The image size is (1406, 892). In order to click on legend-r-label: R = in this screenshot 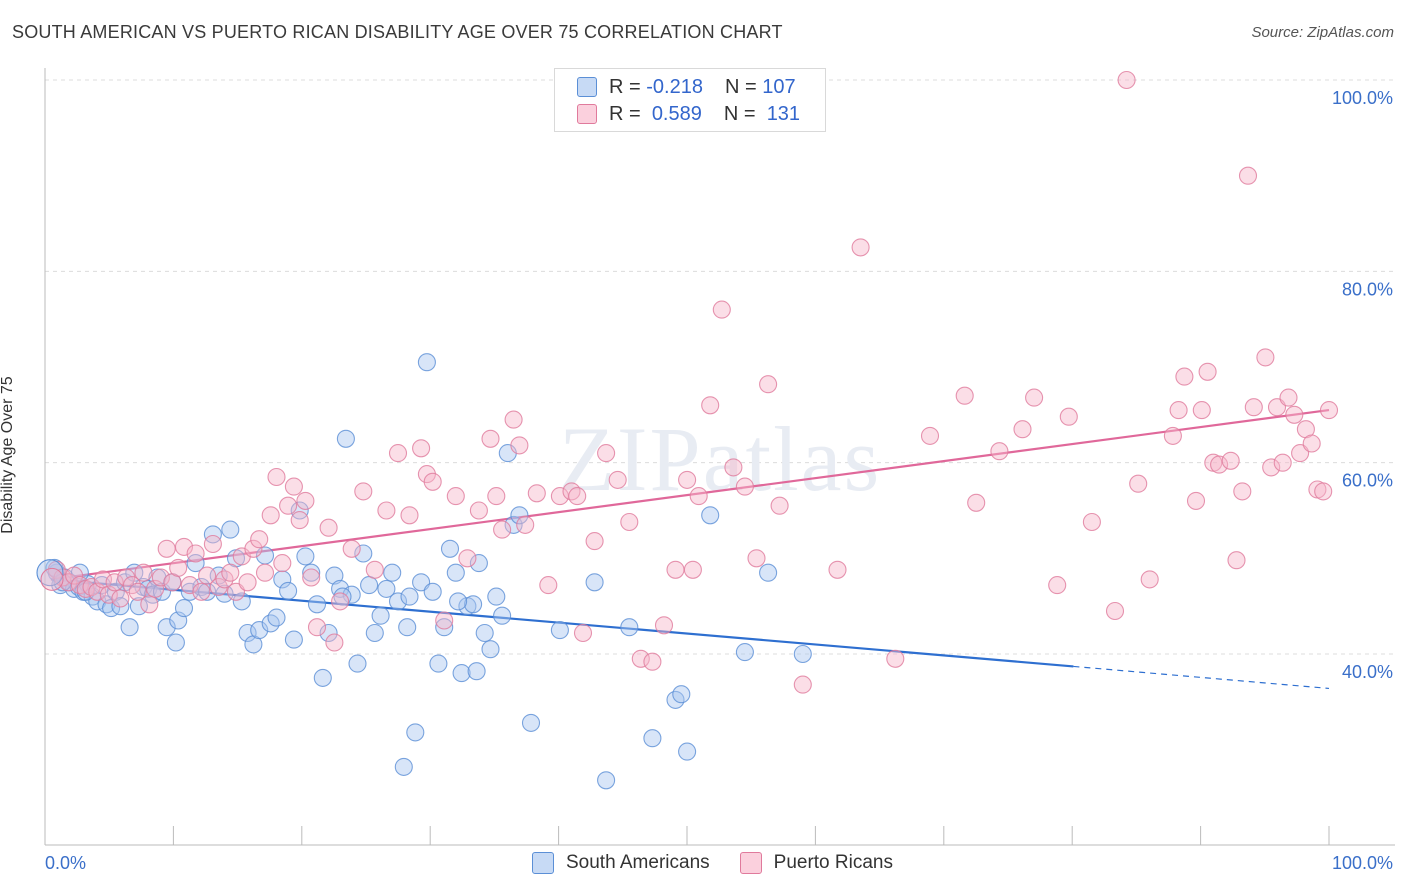, I will do `click(625, 86)`.